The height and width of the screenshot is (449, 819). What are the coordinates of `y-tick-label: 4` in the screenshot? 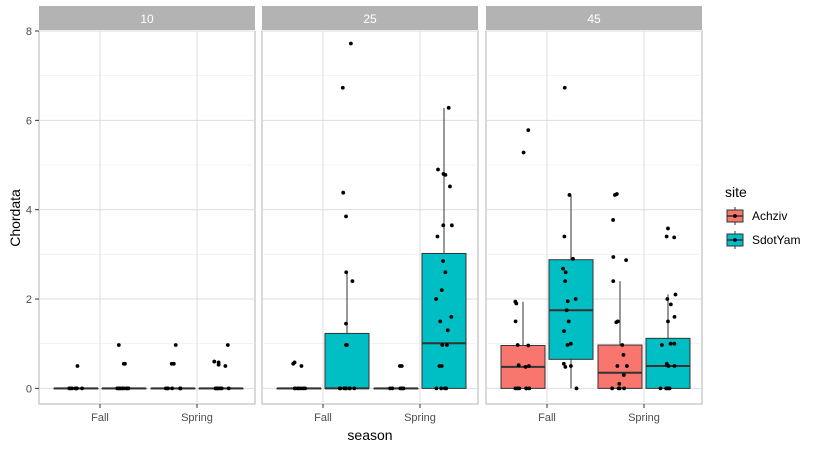 It's located at (29, 211).